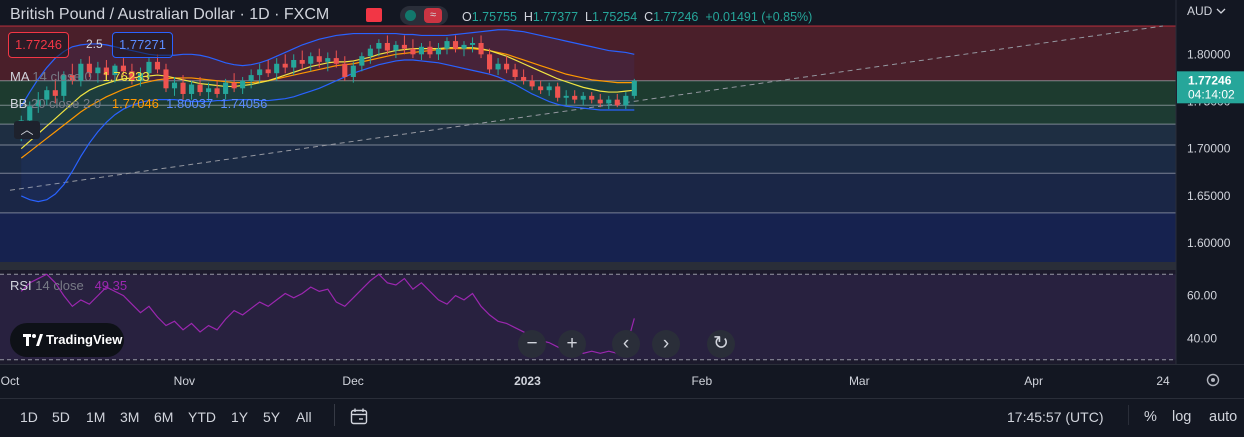 The width and height of the screenshot is (1244, 437). Describe the element at coordinates (29, 417) in the screenshot. I see `range-button-1d: 1D` at that location.